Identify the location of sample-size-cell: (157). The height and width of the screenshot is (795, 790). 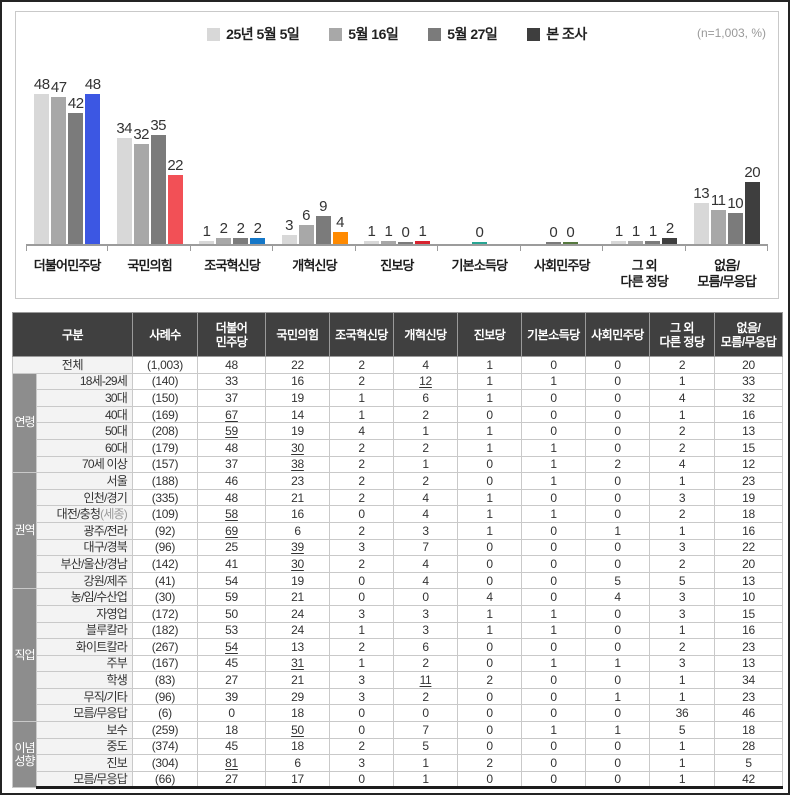
(165, 464).